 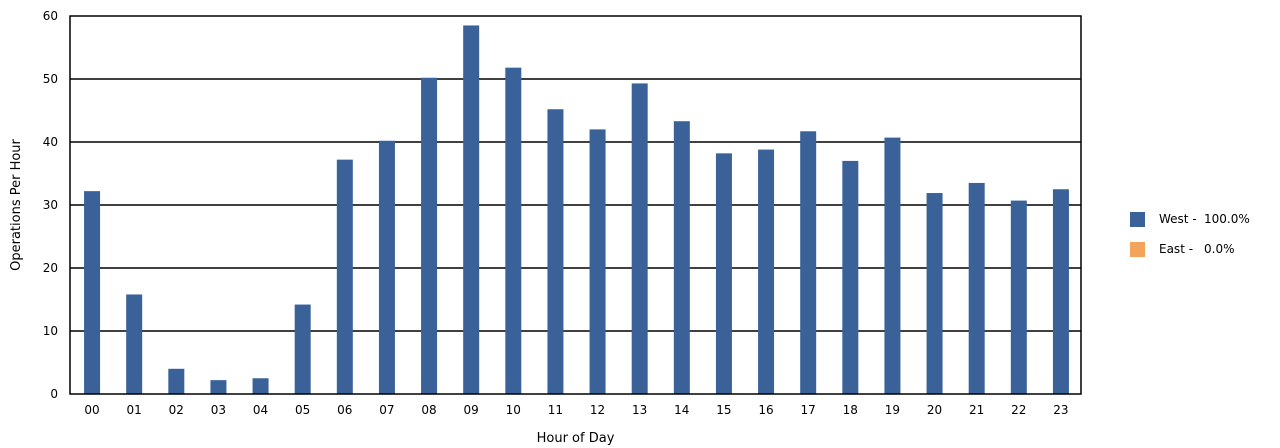 I want to click on legend-label-east: East -, so click(x=1176, y=249).